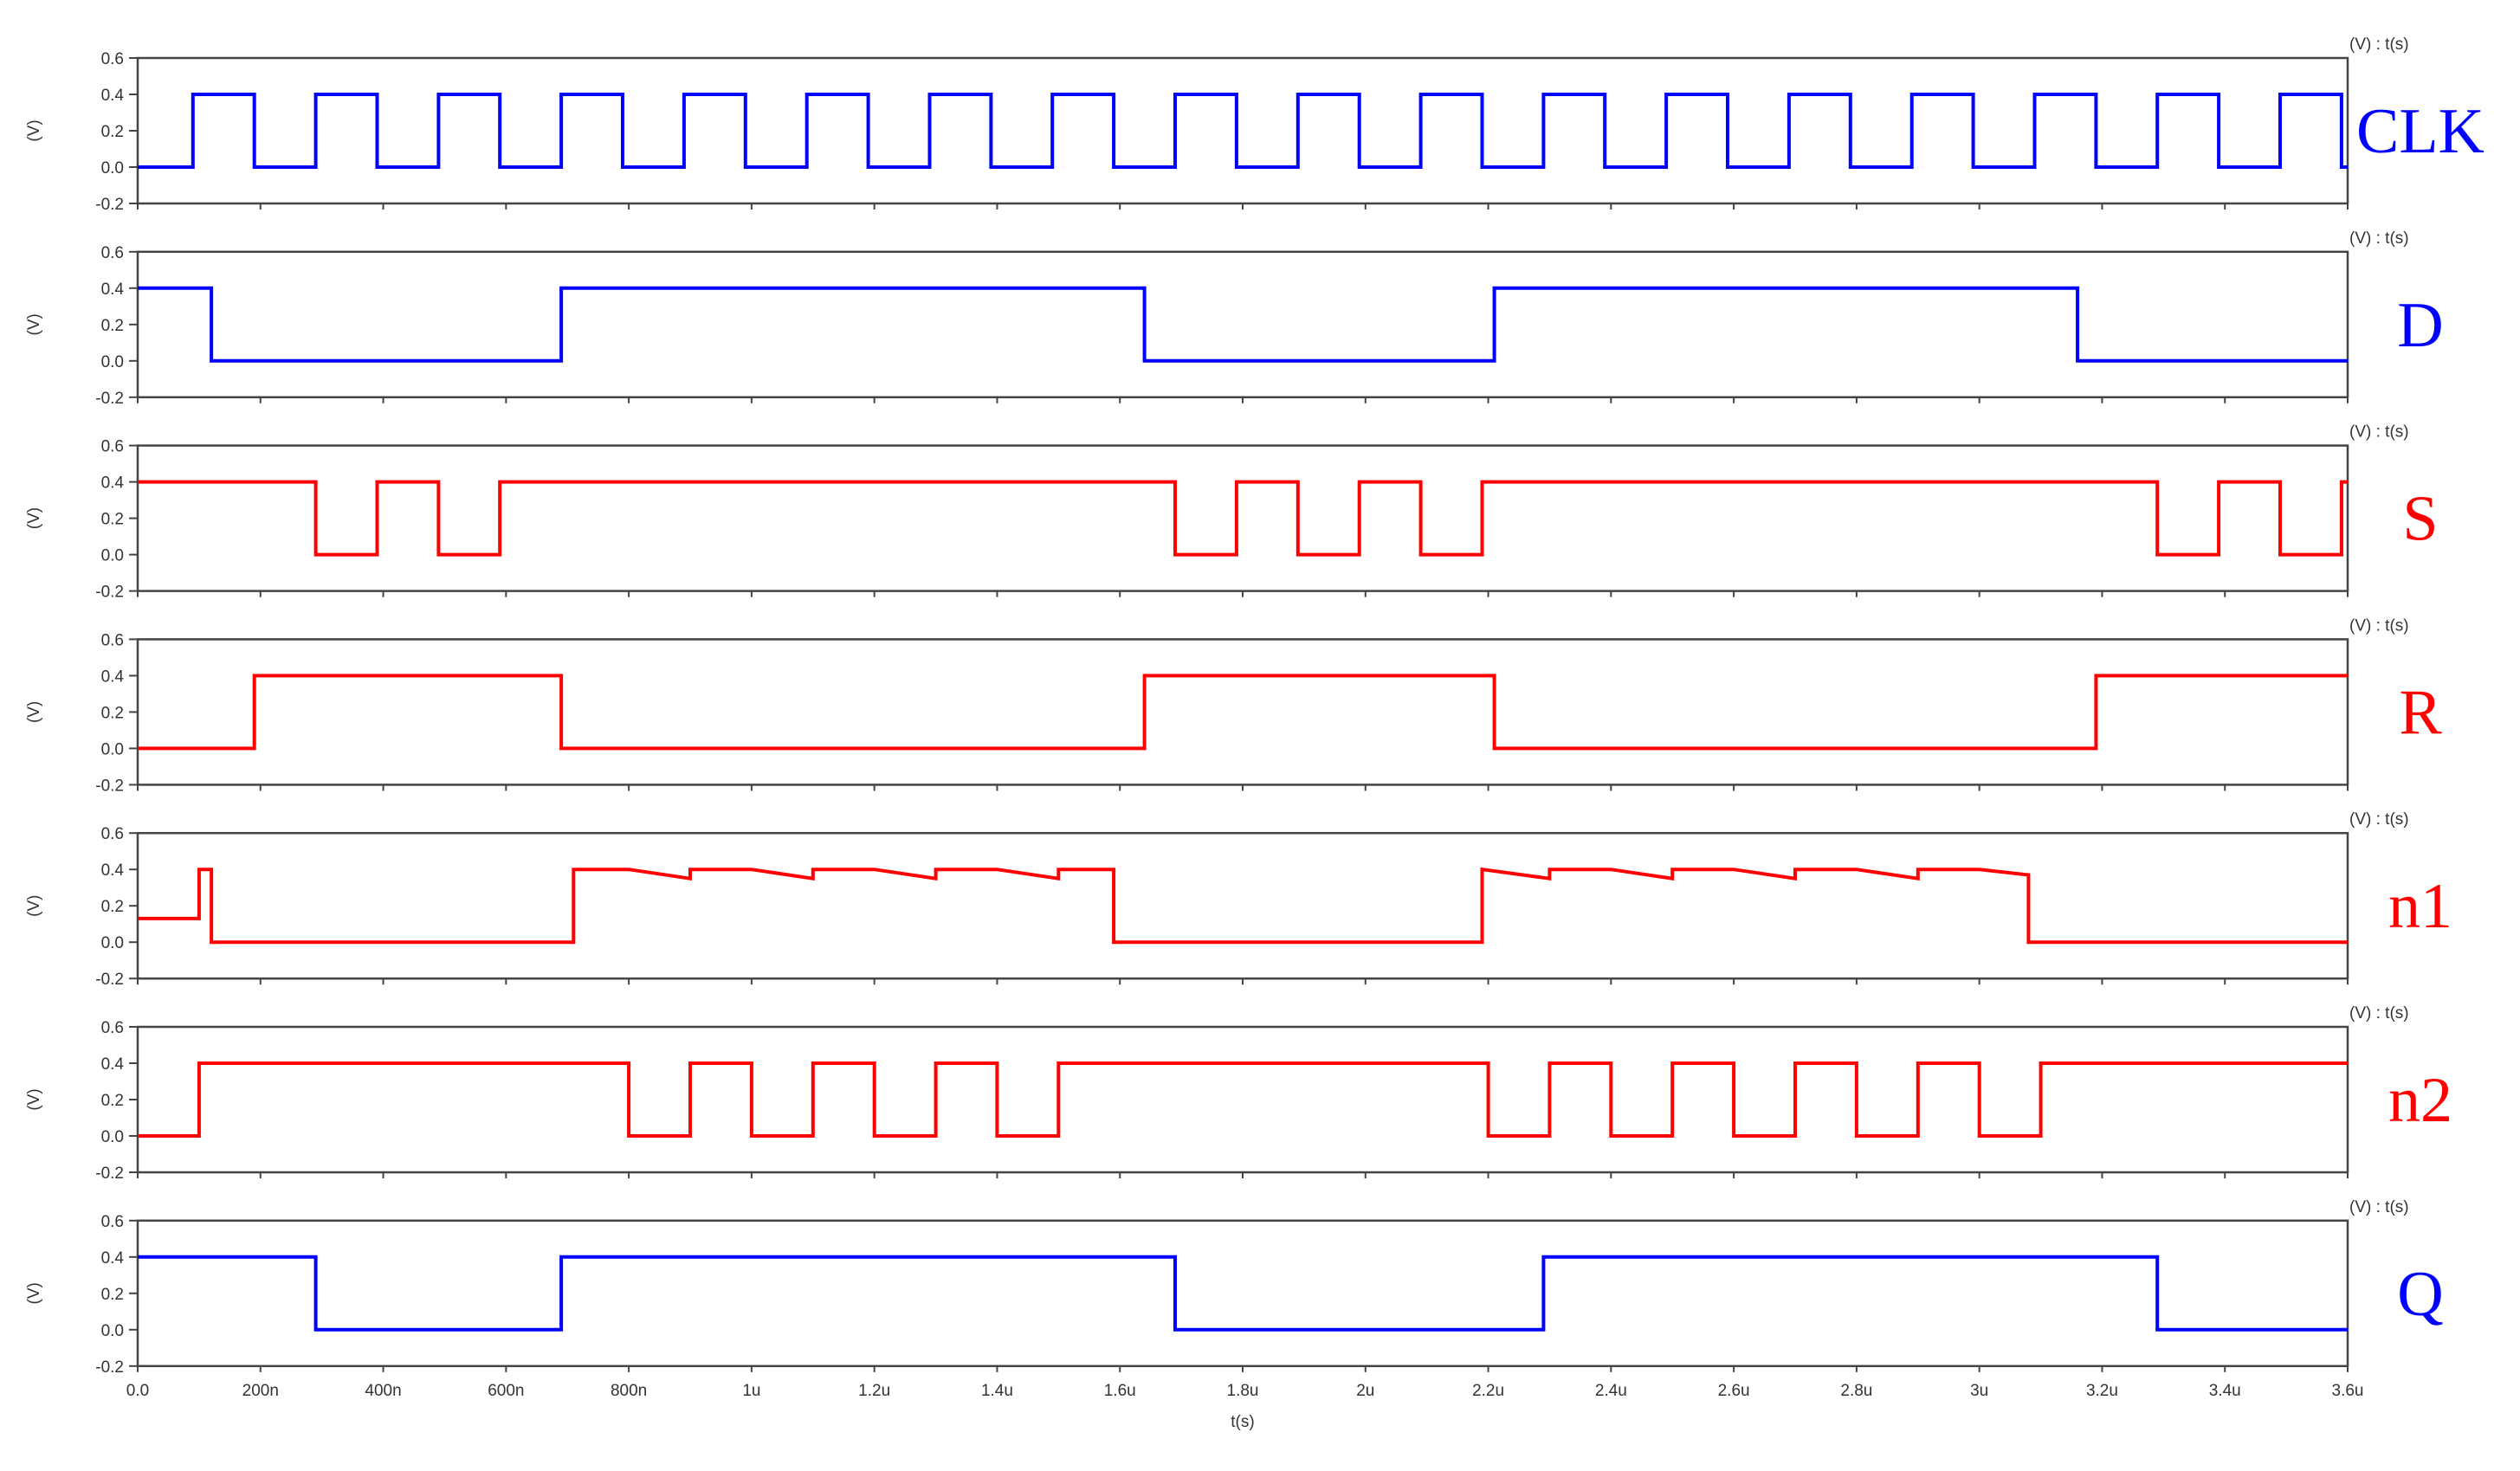  What do you see at coordinates (1979, 1391) in the screenshot?
I see `x-tick-label: 3u` at bounding box center [1979, 1391].